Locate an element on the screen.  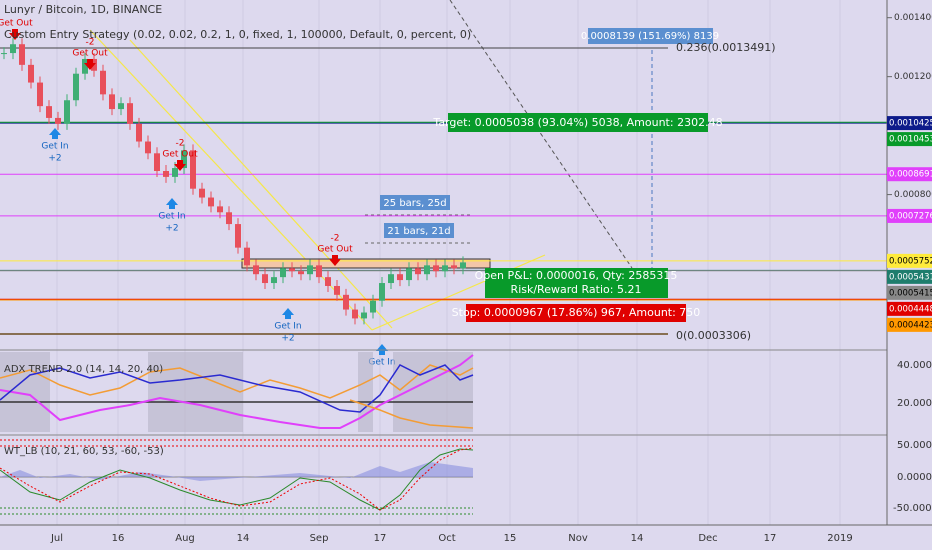
level-label: 0.0008691 is located at coordinates (910, 175).